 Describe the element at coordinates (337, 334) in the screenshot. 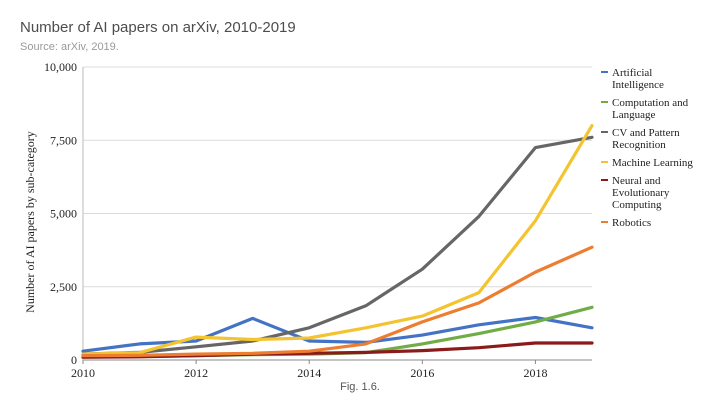

I see `series-line` at that location.